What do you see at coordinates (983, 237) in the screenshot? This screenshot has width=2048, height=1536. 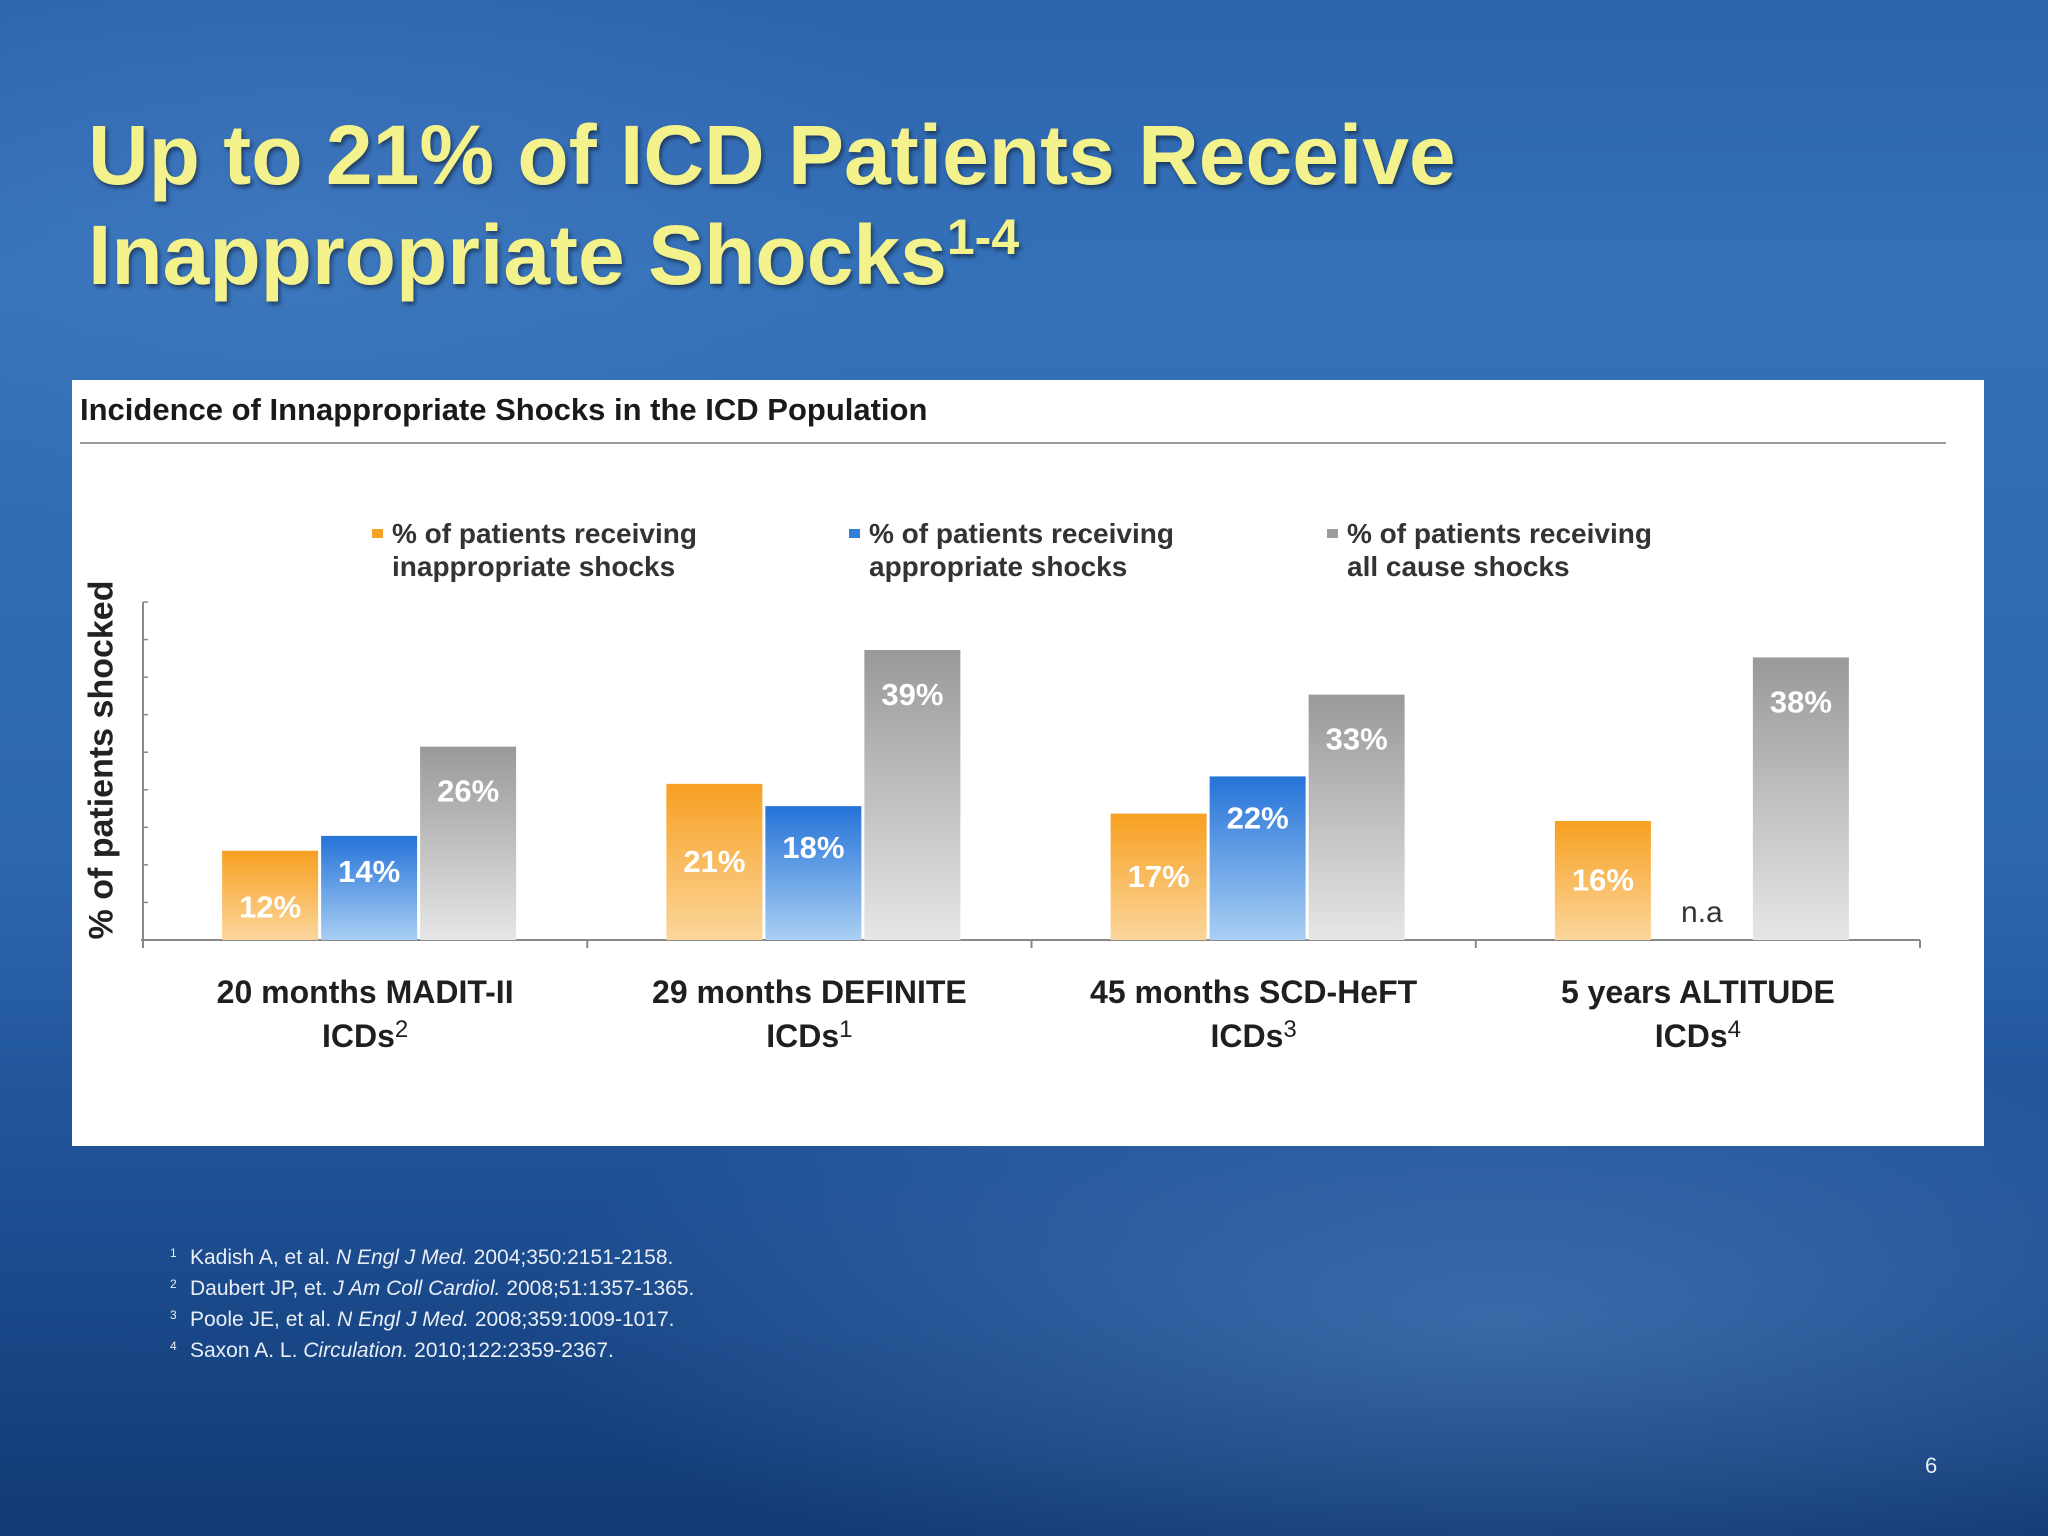 I see `title-superscript: 1-4` at bounding box center [983, 237].